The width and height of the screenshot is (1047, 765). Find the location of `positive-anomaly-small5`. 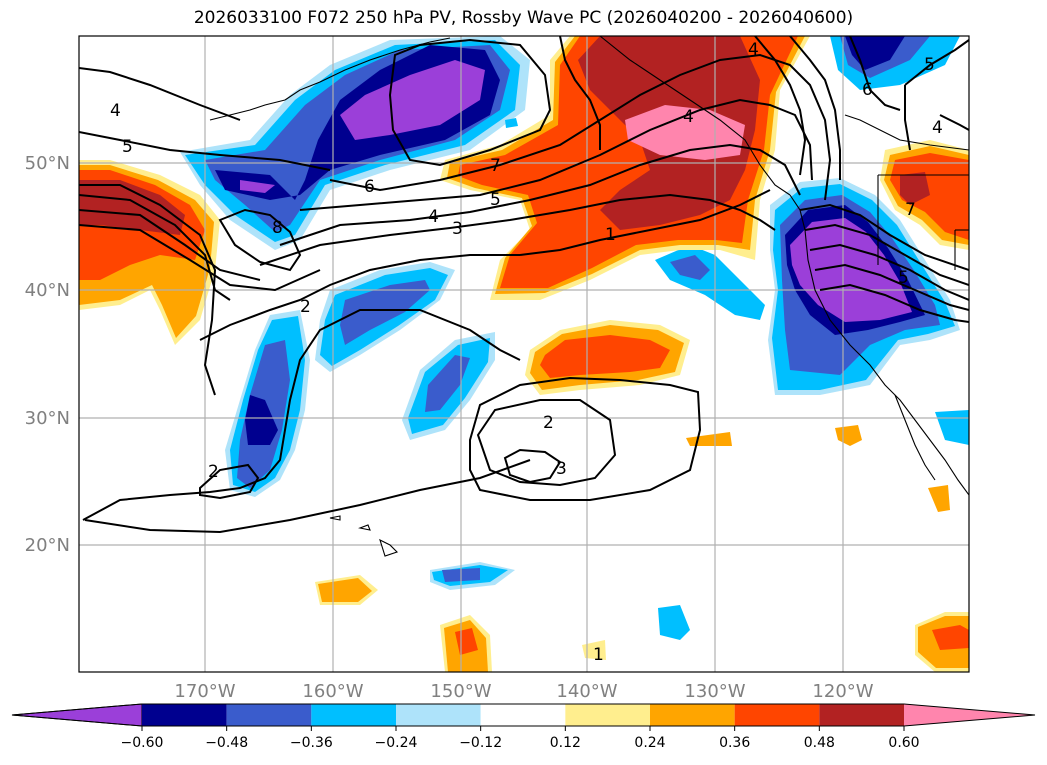

positive-anomaly-small5 is located at coordinates (939, 498).